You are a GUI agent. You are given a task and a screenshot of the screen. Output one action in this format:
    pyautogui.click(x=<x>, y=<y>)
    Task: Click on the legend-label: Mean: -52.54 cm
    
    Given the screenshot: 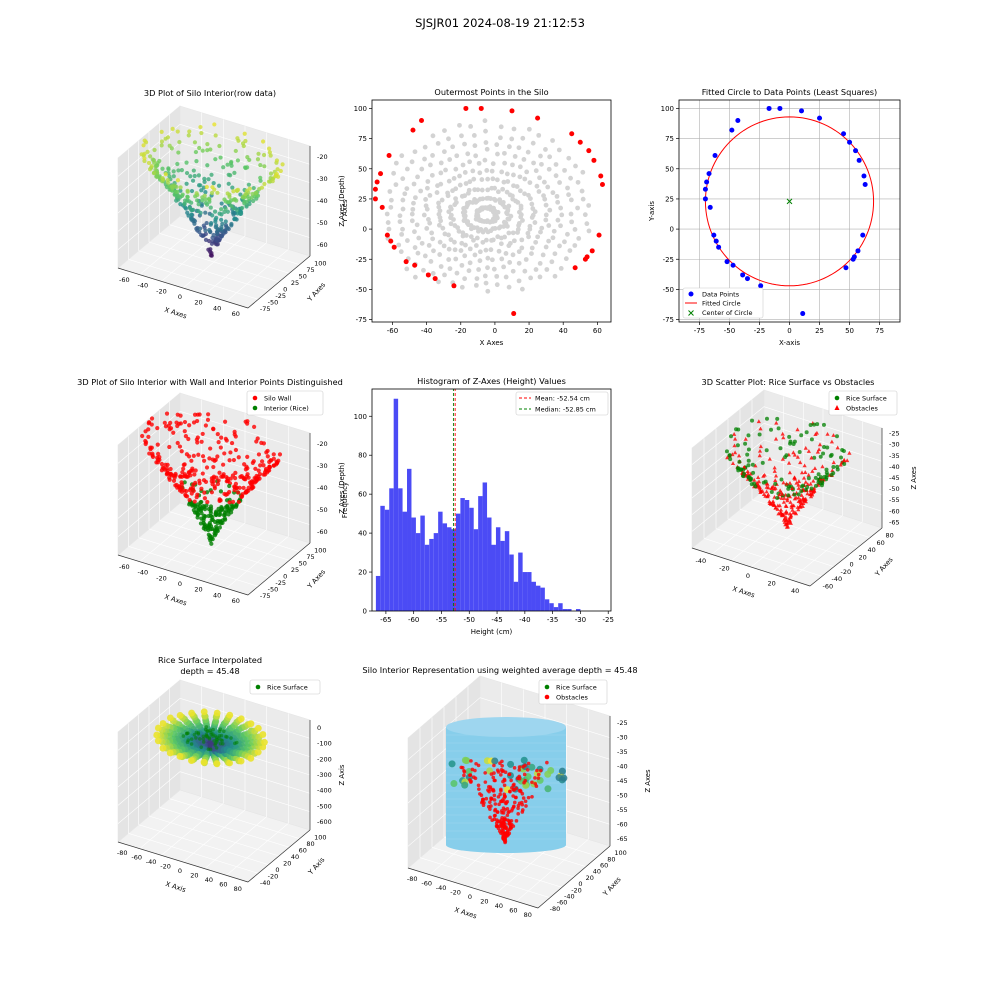 What is the action you would take?
    pyautogui.click(x=562, y=399)
    